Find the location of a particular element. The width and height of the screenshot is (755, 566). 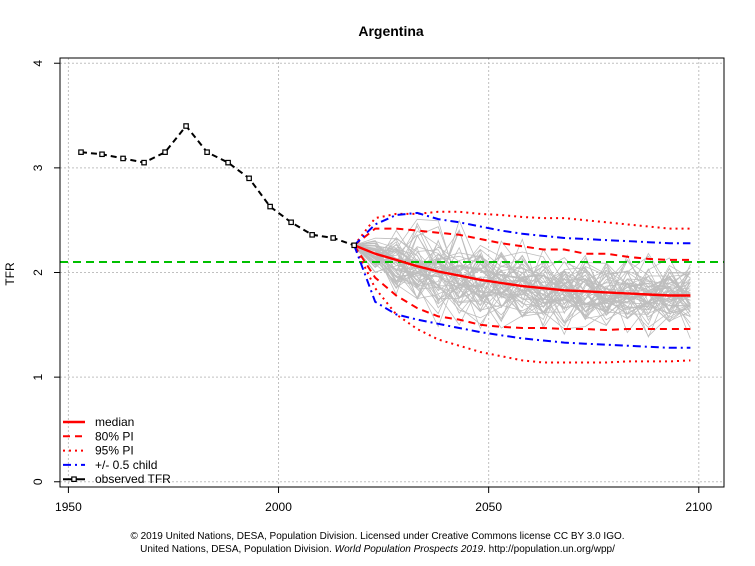

median-line is located at coordinates (522, 270).